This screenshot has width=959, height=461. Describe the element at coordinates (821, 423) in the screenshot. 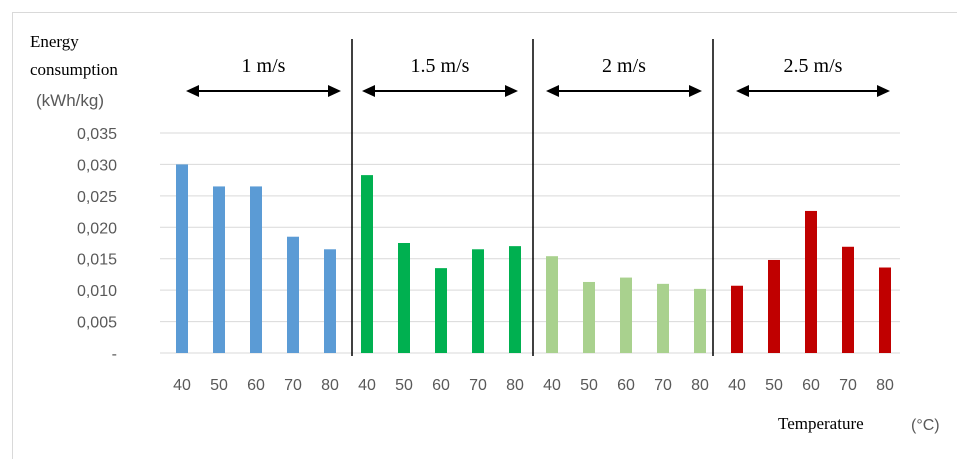

I see `x-axis-title: Temperature` at that location.